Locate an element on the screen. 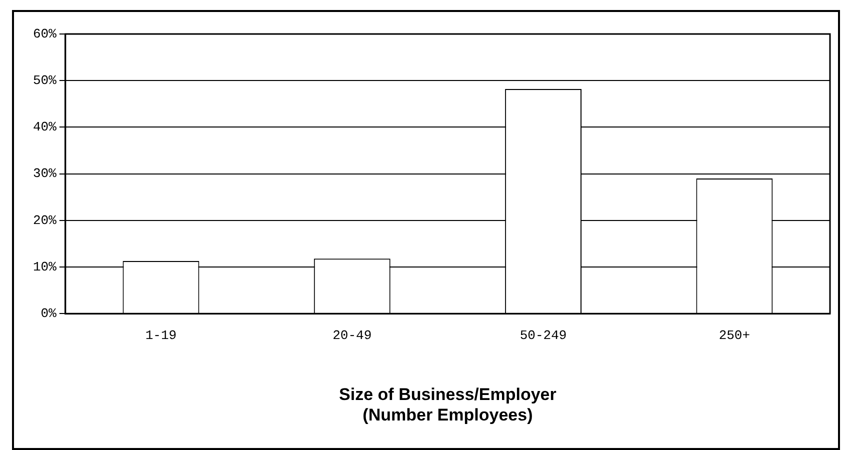  x-tick-label: 1-19 is located at coordinates (161, 335).